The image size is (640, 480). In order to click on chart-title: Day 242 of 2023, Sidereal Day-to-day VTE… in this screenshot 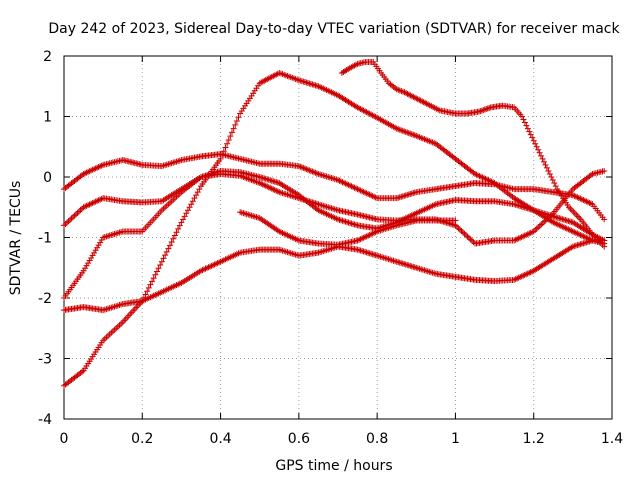, I will do `click(334, 29)`.